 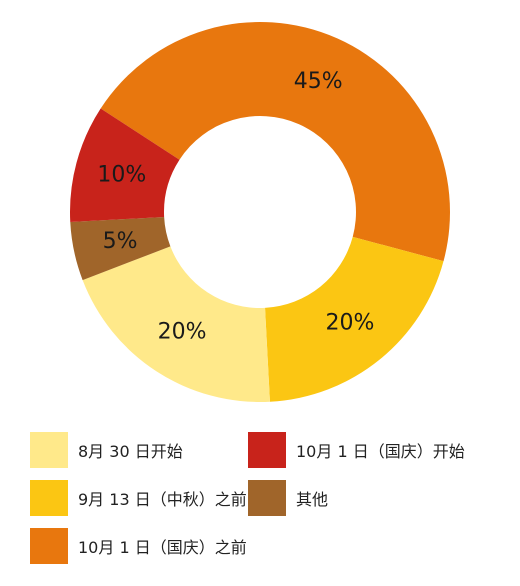 I want to click on legend-item: 9月 13 日（中秋）之前, so click(x=138, y=498).